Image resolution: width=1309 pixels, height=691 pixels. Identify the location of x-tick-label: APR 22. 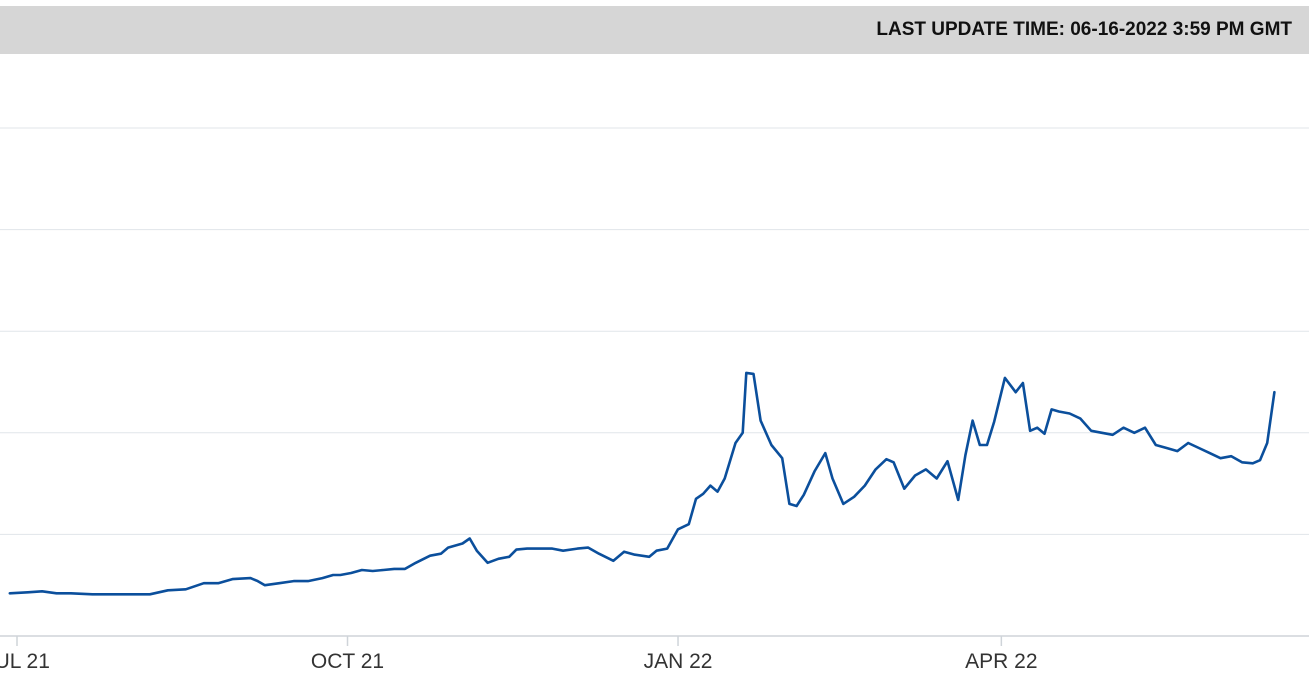
(1001, 661).